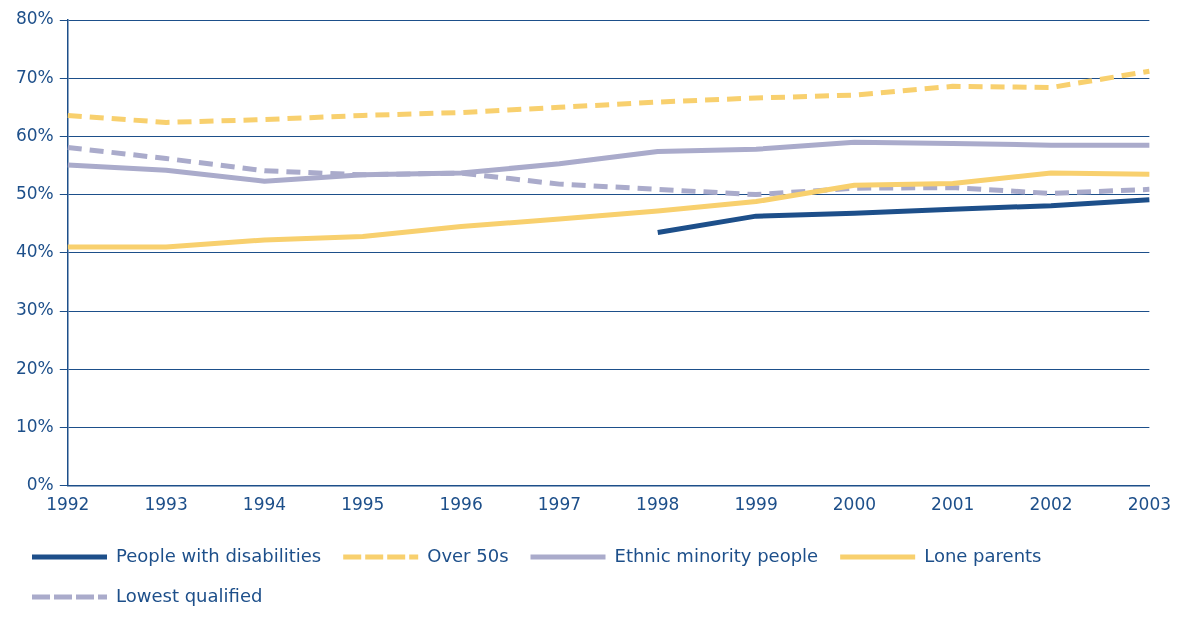 This screenshot has height=626, width=1181. I want to click on x-tick-label: 2003, so click(1149, 504).